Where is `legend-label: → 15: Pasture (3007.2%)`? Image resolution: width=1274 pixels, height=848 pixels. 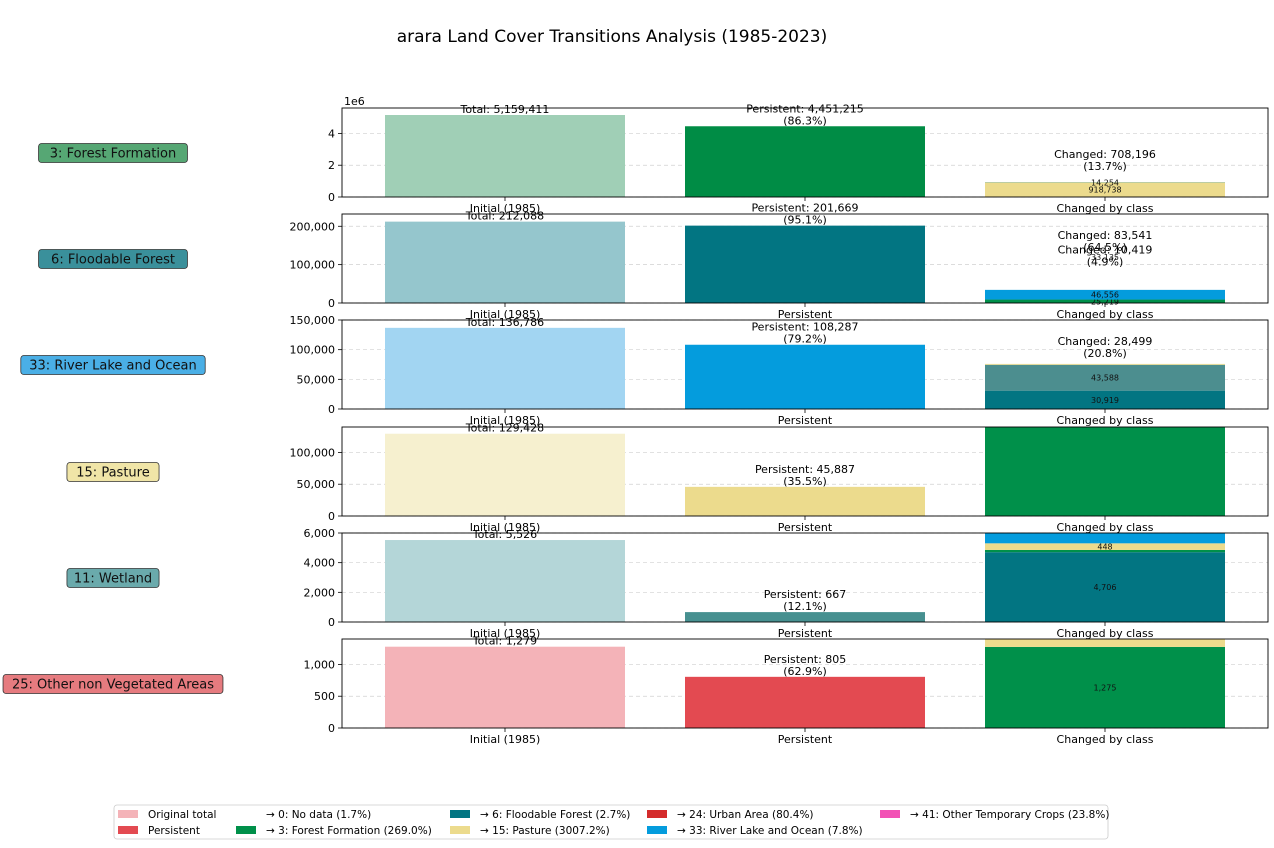 legend-label: → 15: Pasture (3007.2%) is located at coordinates (545, 831).